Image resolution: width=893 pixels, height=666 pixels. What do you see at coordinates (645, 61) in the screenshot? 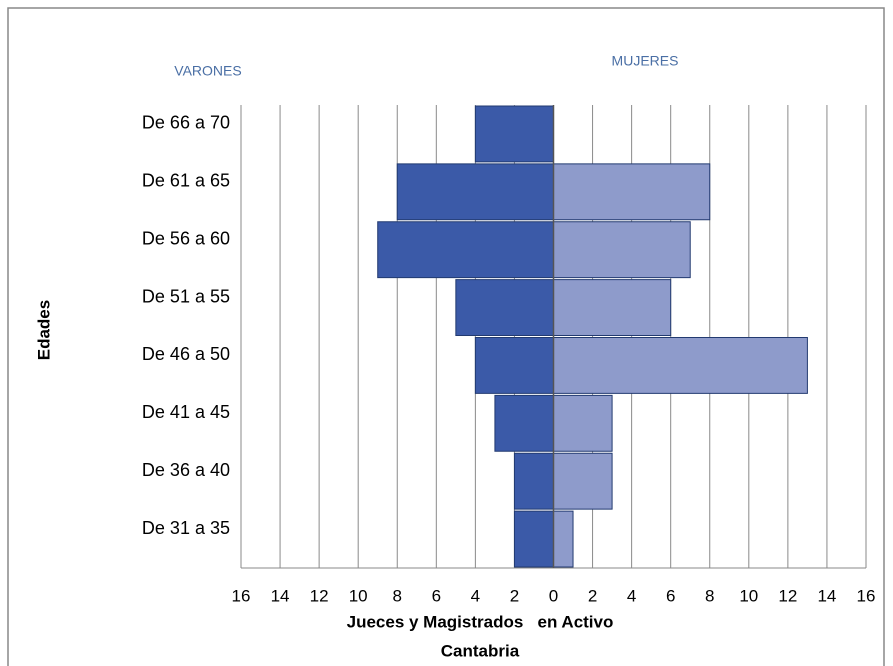
I see `series-label: MUJERES` at bounding box center [645, 61].